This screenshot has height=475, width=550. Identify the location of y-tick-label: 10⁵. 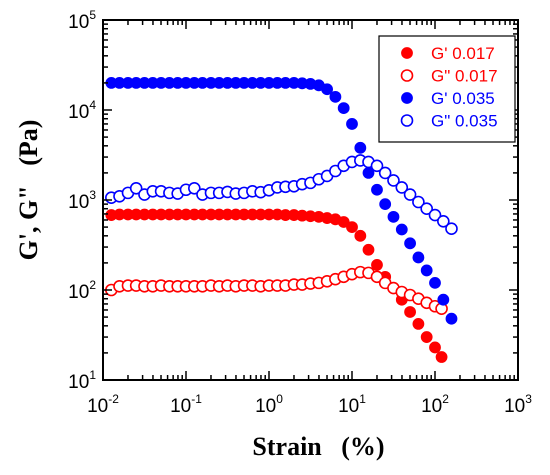
(82, 20).